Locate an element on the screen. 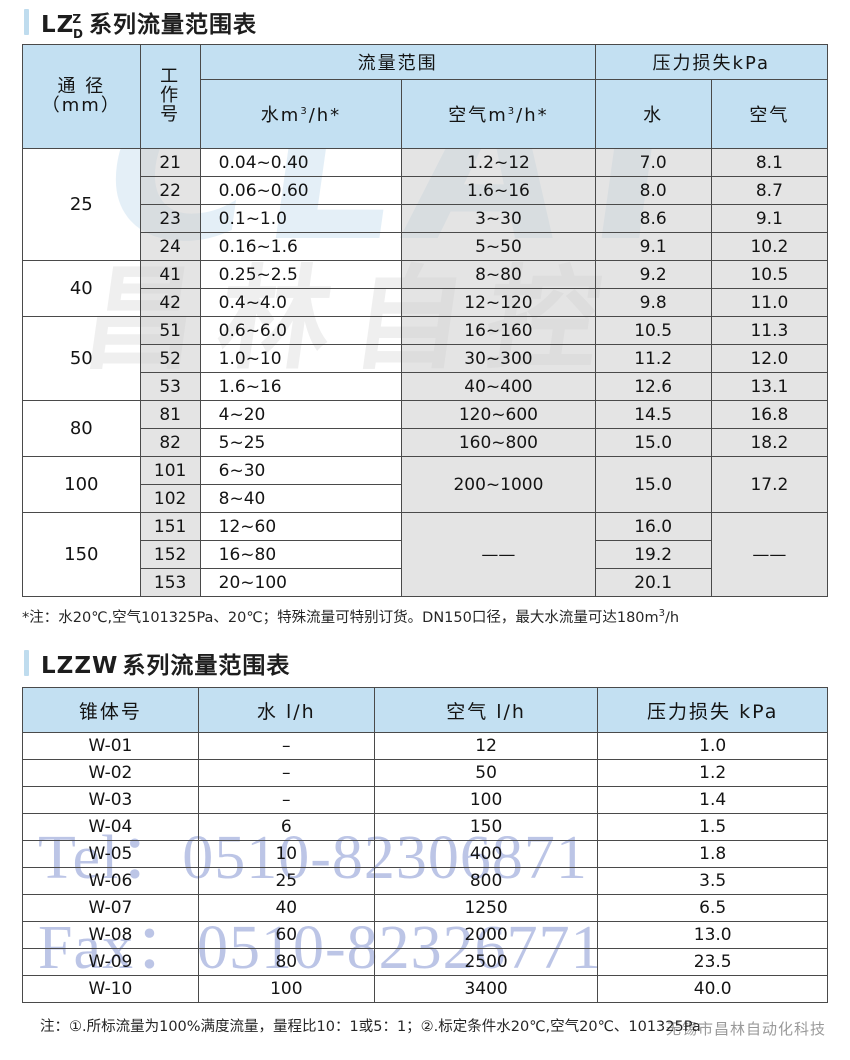 The width and height of the screenshot is (850, 1060). cell-air-flow: 160~800 is located at coordinates (498, 442).